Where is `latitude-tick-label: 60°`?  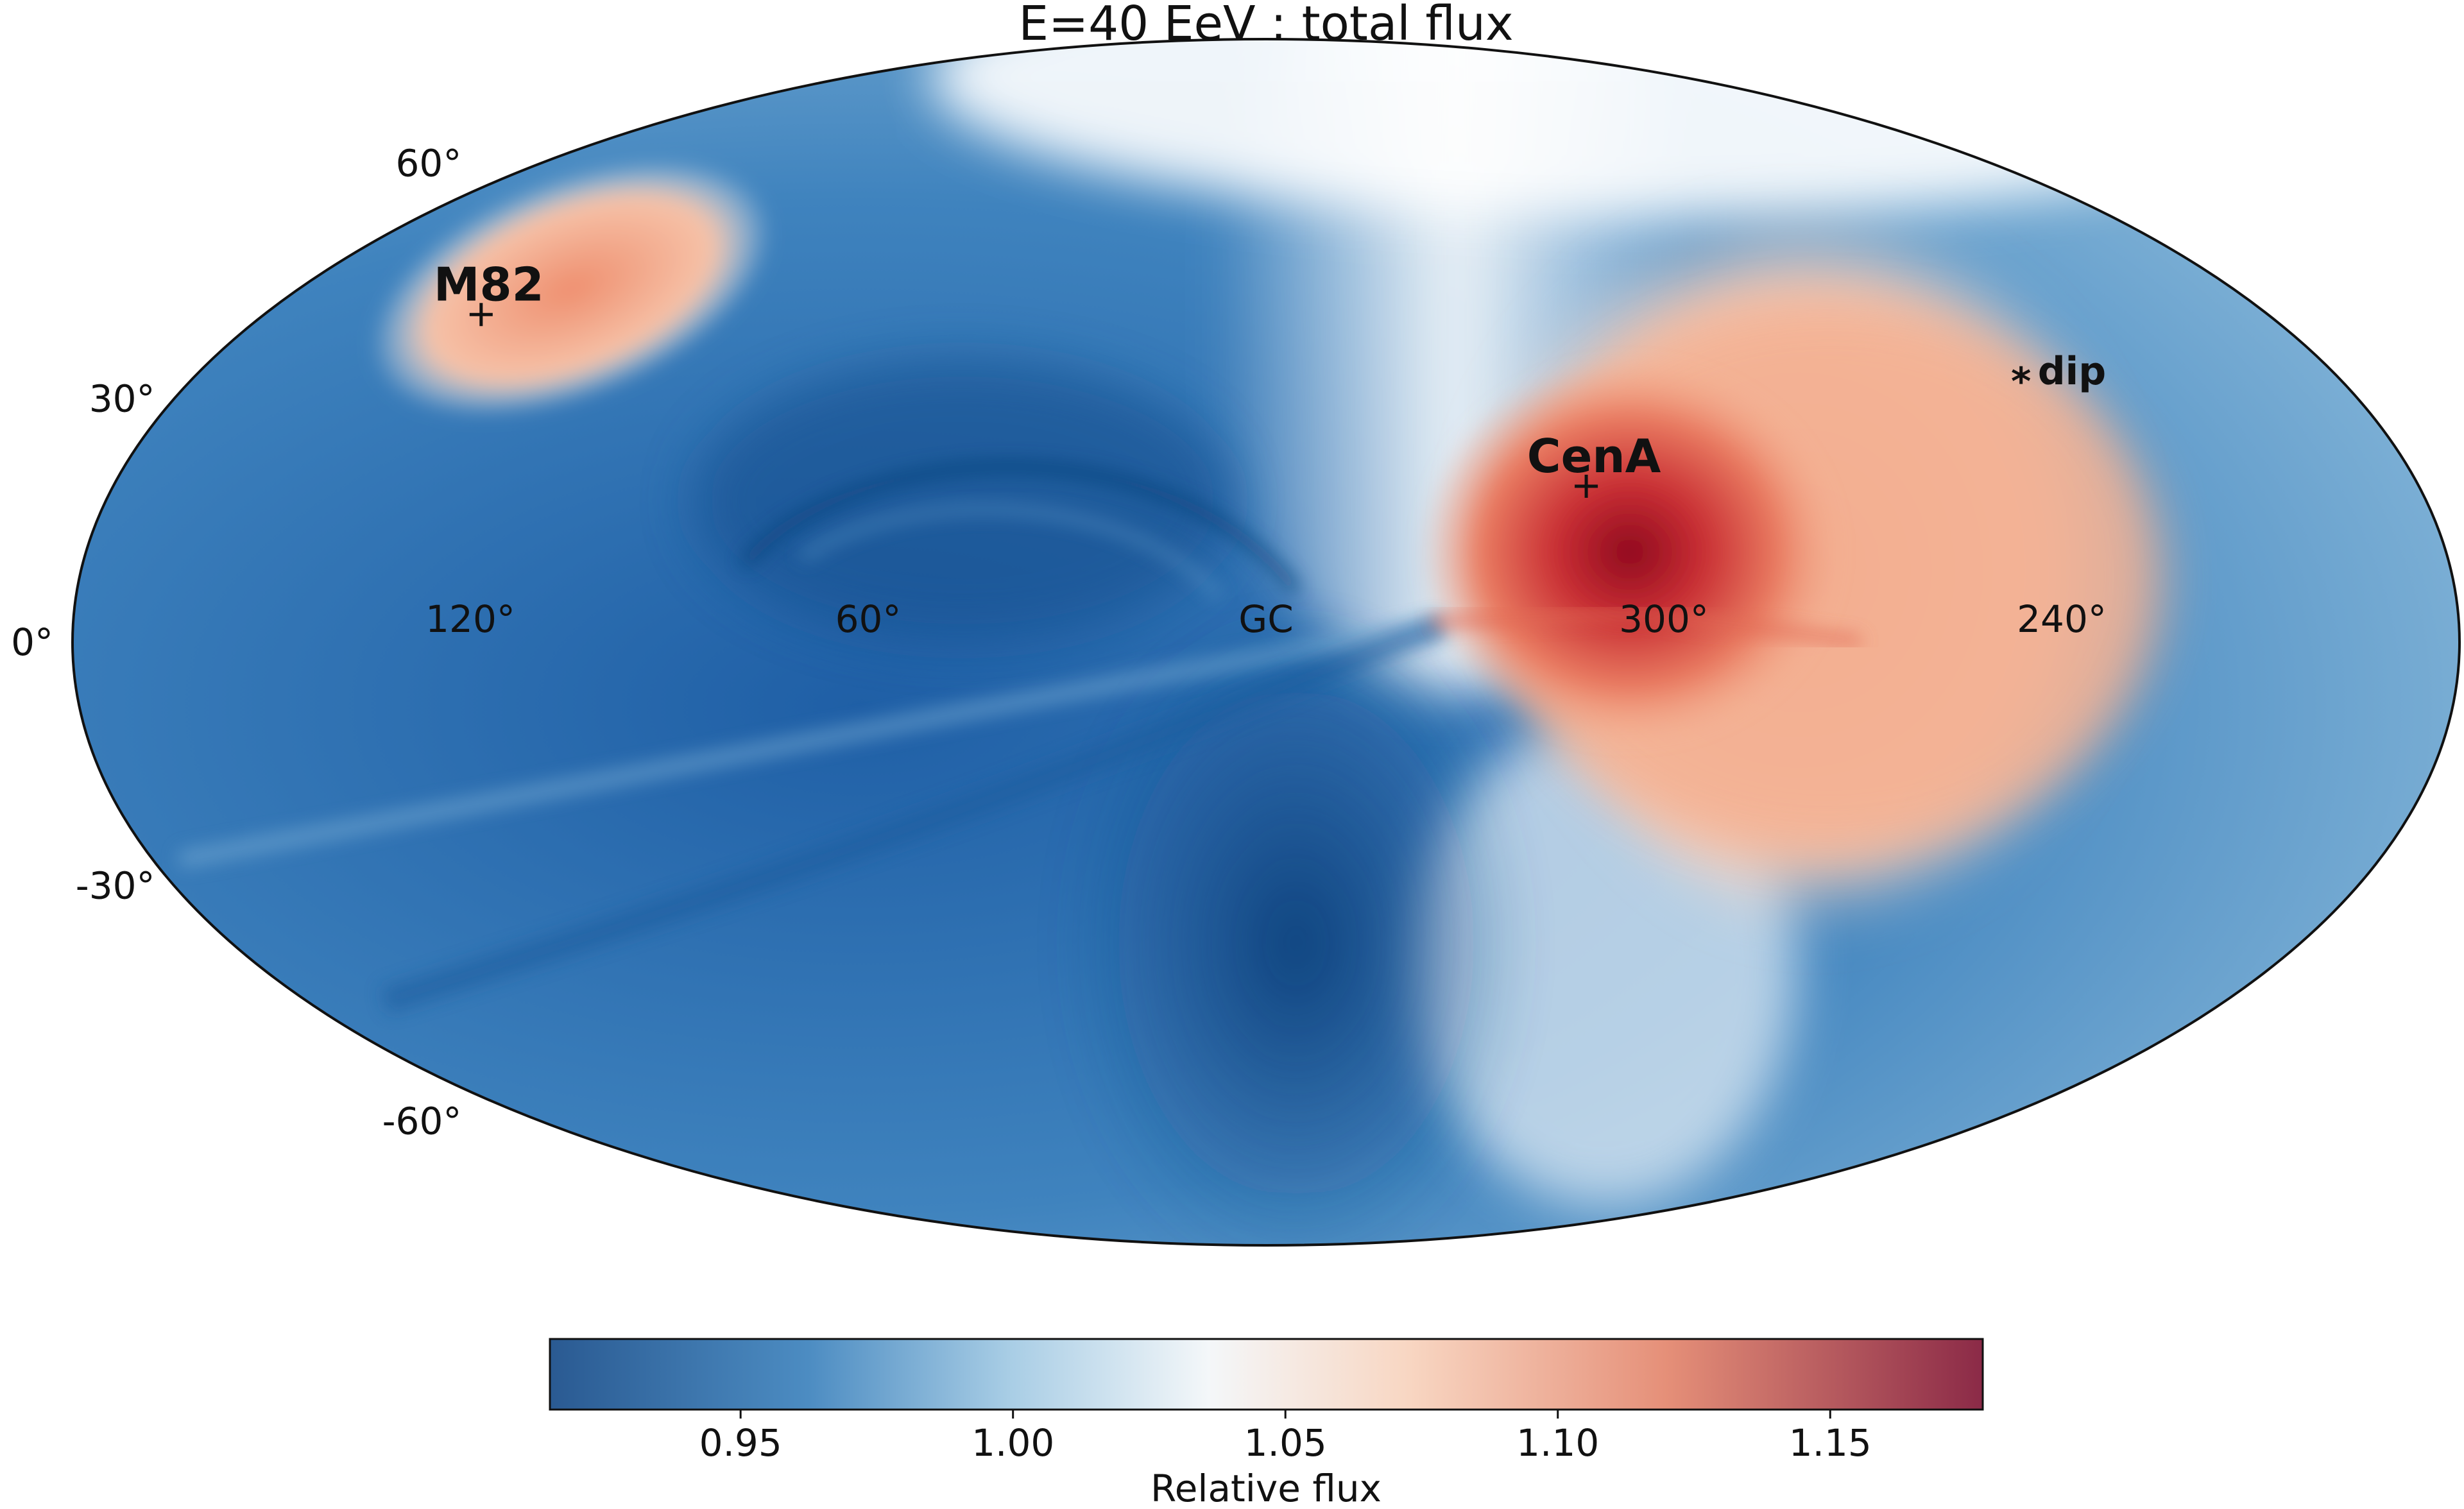
latitude-tick-label: 60° is located at coordinates (429, 163).